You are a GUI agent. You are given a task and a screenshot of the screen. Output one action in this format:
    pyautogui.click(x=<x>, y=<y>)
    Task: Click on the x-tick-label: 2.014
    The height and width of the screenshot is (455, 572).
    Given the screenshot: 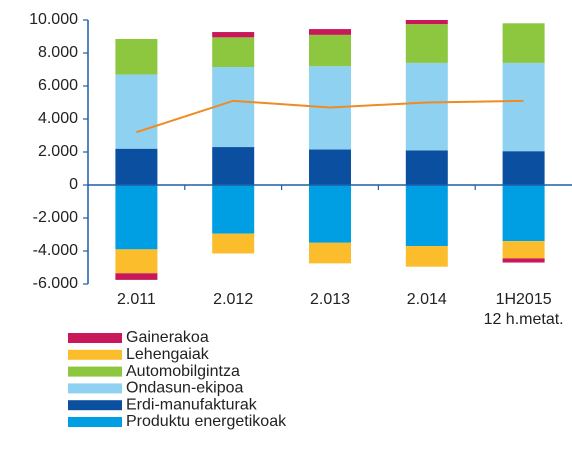 What is the action you would take?
    pyautogui.click(x=427, y=299)
    